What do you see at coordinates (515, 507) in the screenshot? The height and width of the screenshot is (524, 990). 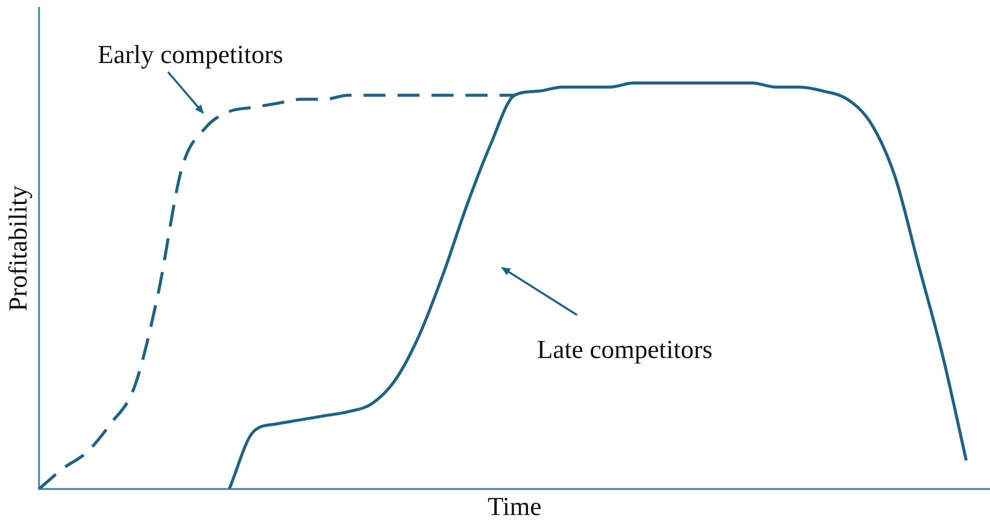 I see `x-axis-title: Time` at bounding box center [515, 507].